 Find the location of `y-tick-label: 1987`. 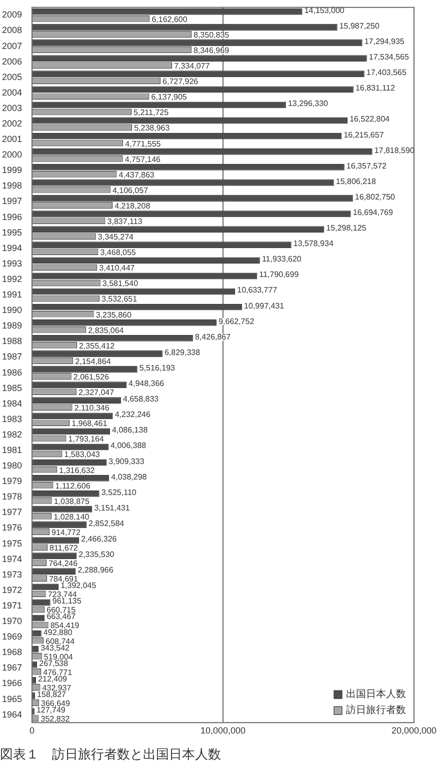

y-tick-label: 1987 is located at coordinates (12, 357).